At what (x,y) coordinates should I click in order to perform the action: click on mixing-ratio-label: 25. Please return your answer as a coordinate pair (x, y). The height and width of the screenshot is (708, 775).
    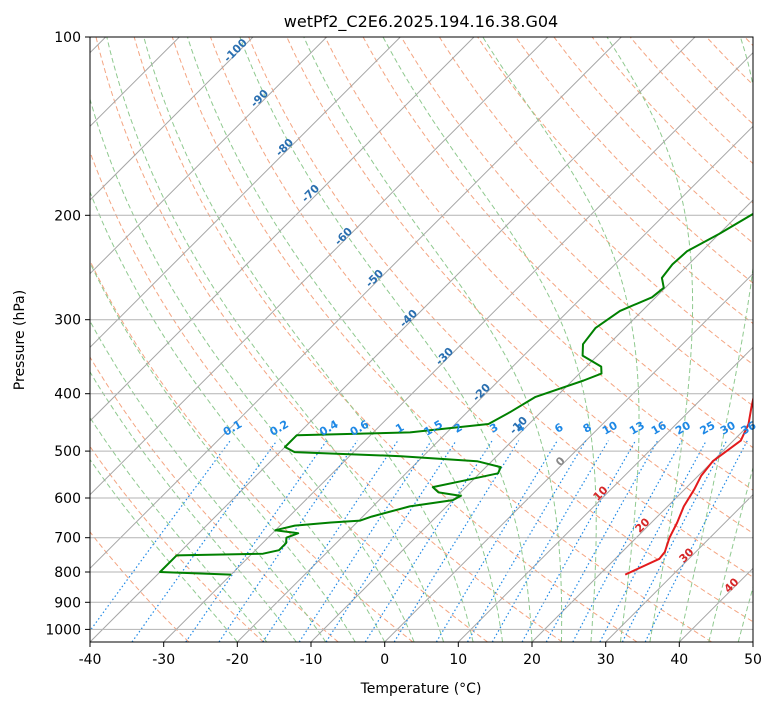
    Looking at the image, I should click on (708, 428).